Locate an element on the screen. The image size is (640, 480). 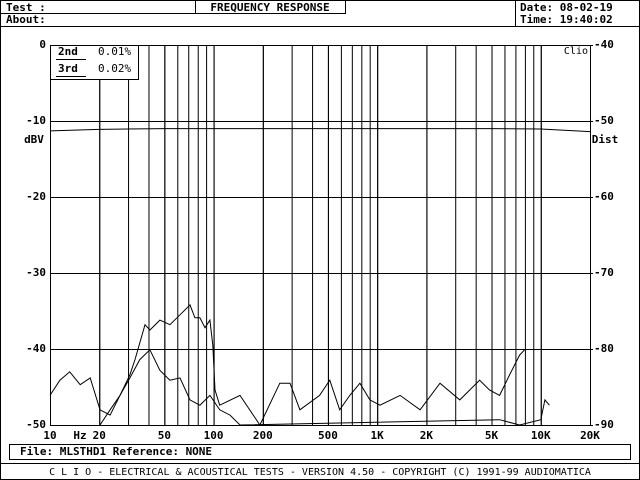
file-info: File: MLSTHD1 Reference: NONE is located at coordinates (116, 451).